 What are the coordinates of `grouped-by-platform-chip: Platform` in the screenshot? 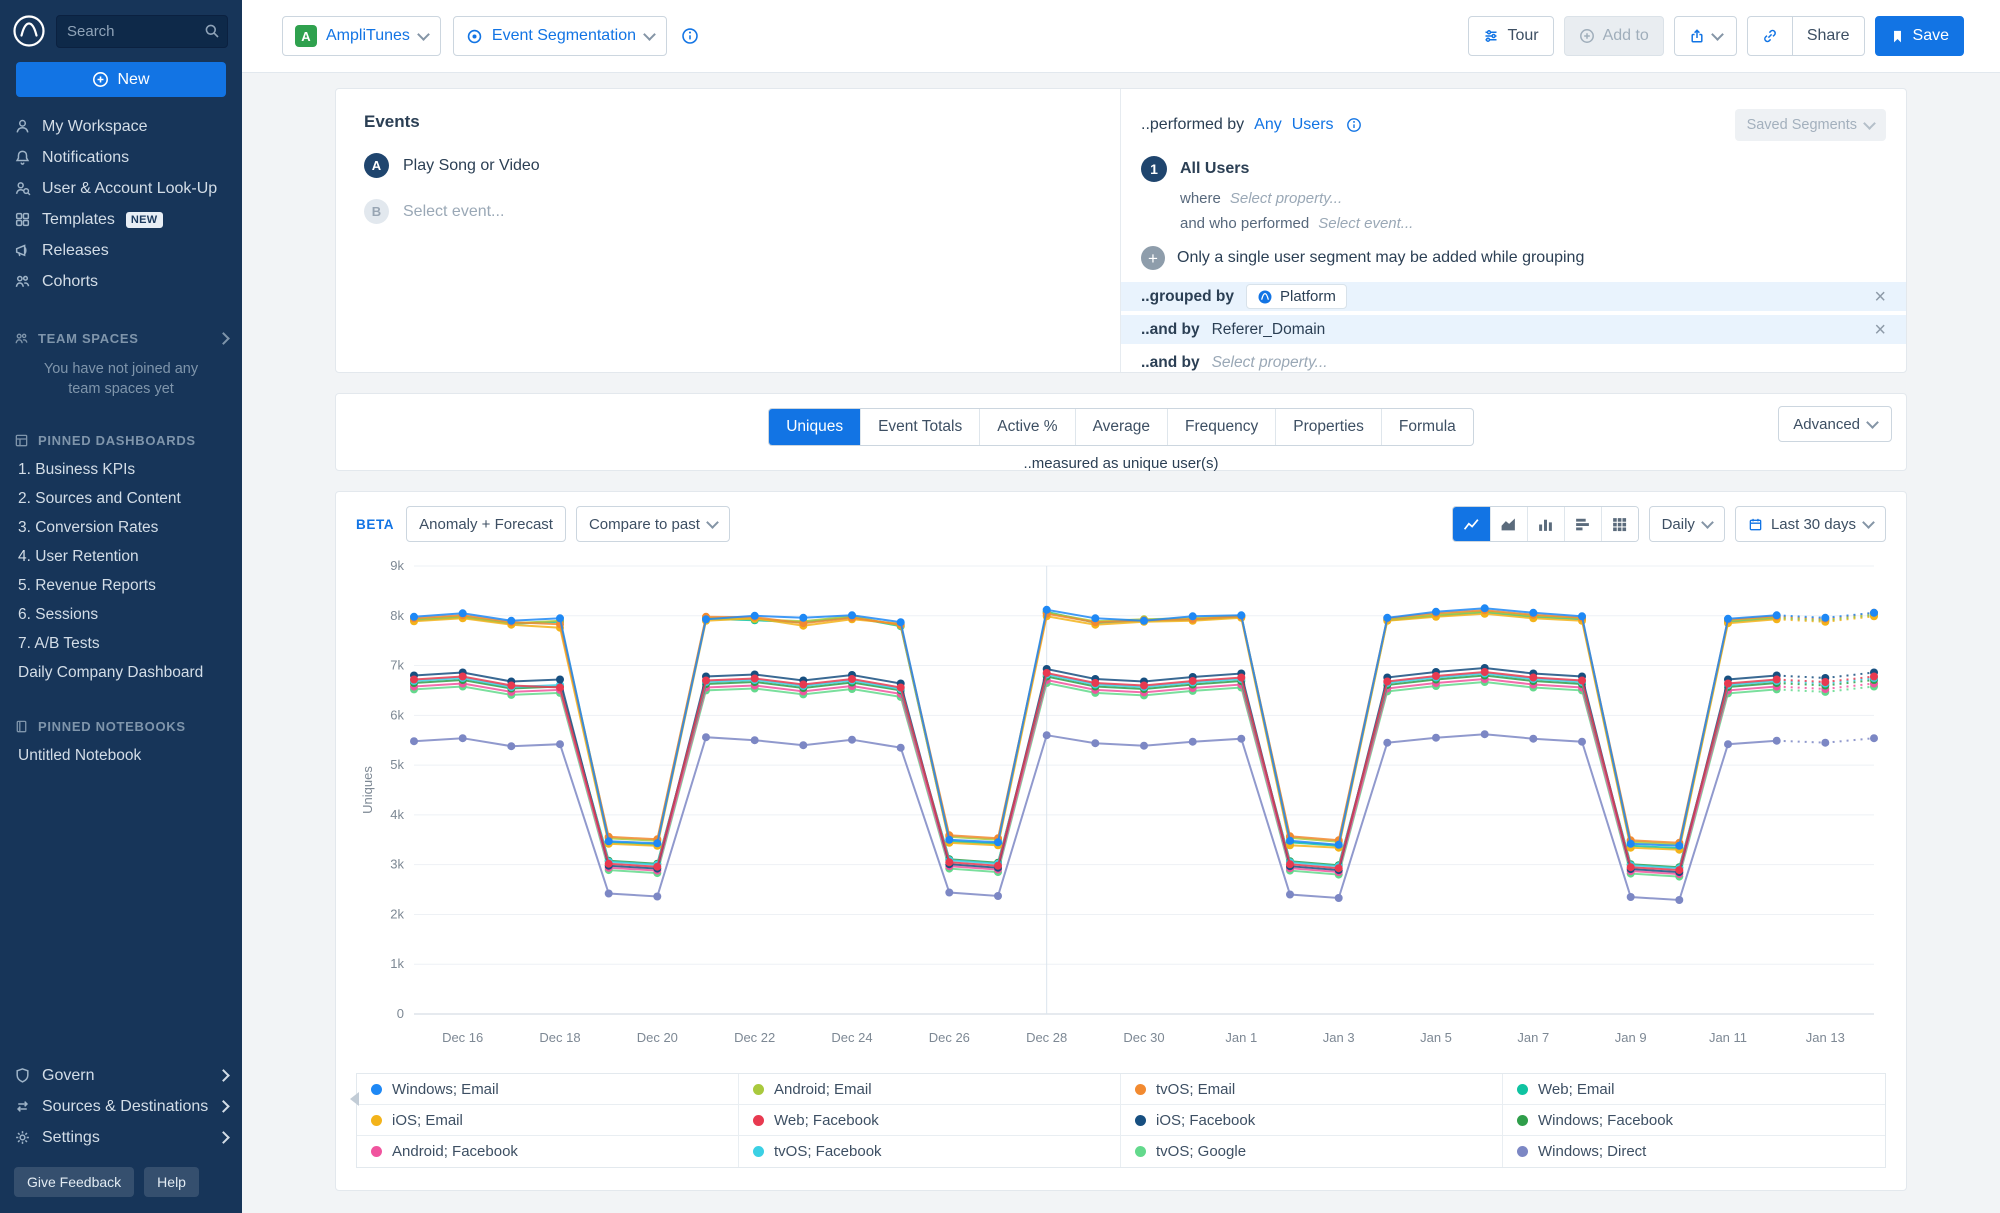 It's located at (1296, 296).